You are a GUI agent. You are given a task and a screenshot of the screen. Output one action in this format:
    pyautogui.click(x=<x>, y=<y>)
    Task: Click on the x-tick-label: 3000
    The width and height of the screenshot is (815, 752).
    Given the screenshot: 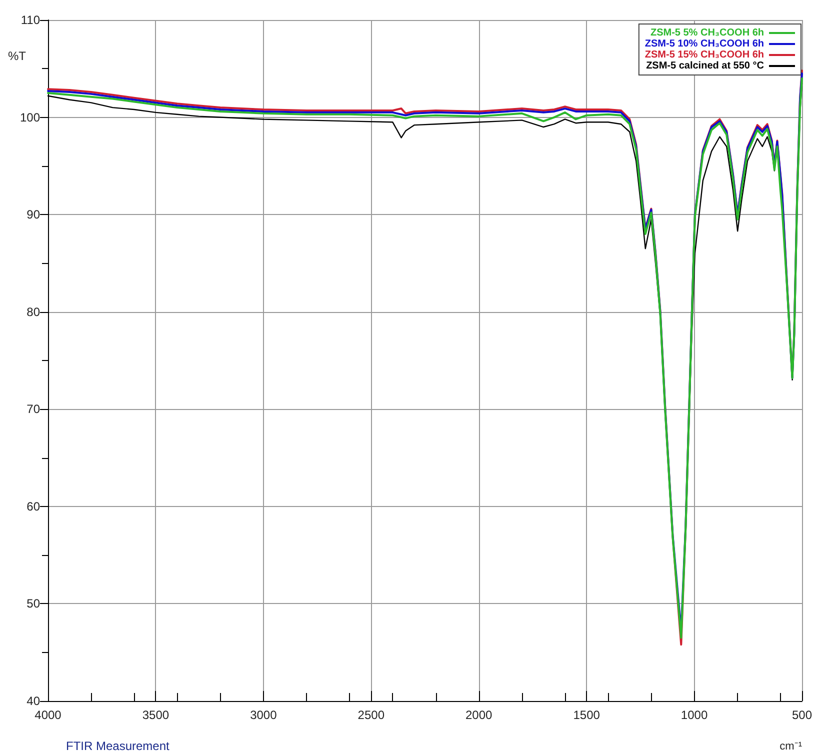 What is the action you would take?
    pyautogui.click(x=264, y=715)
    